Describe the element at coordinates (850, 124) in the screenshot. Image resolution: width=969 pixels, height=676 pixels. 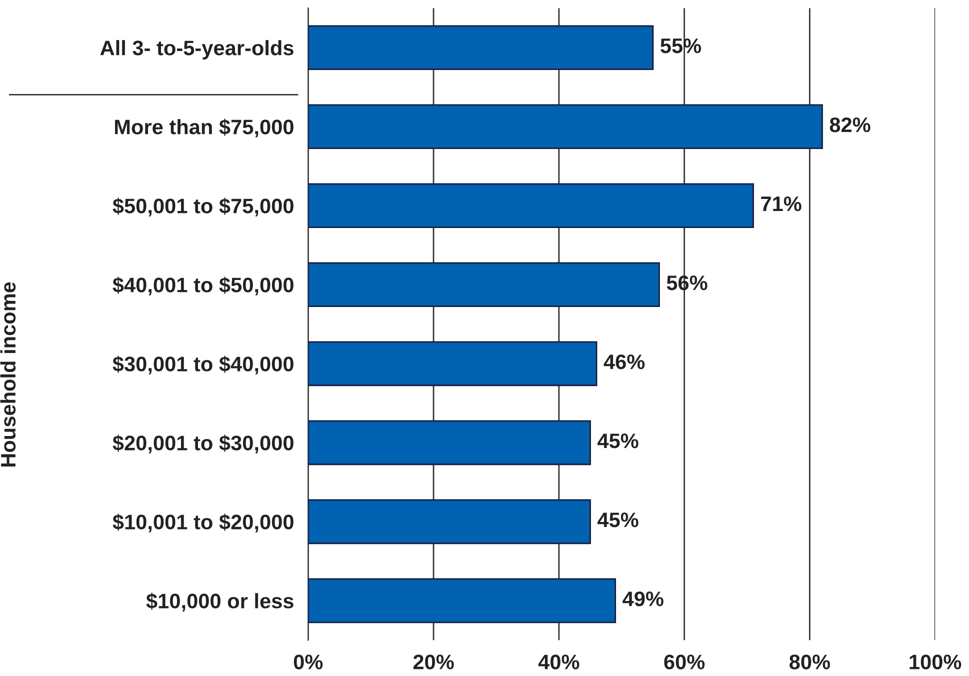
I see `data-label: 82%` at that location.